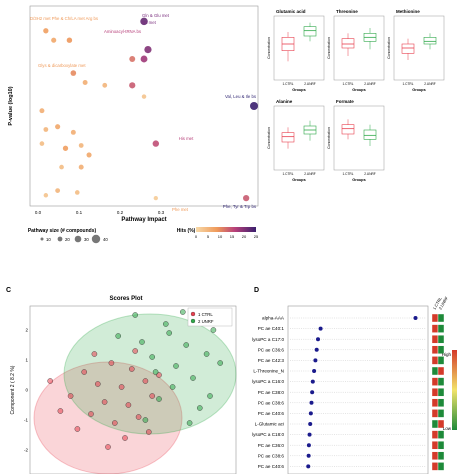  Describe the element at coordinates (284, 101) in the screenshot. I see `panel-b-plot-title: Alanine` at that location.